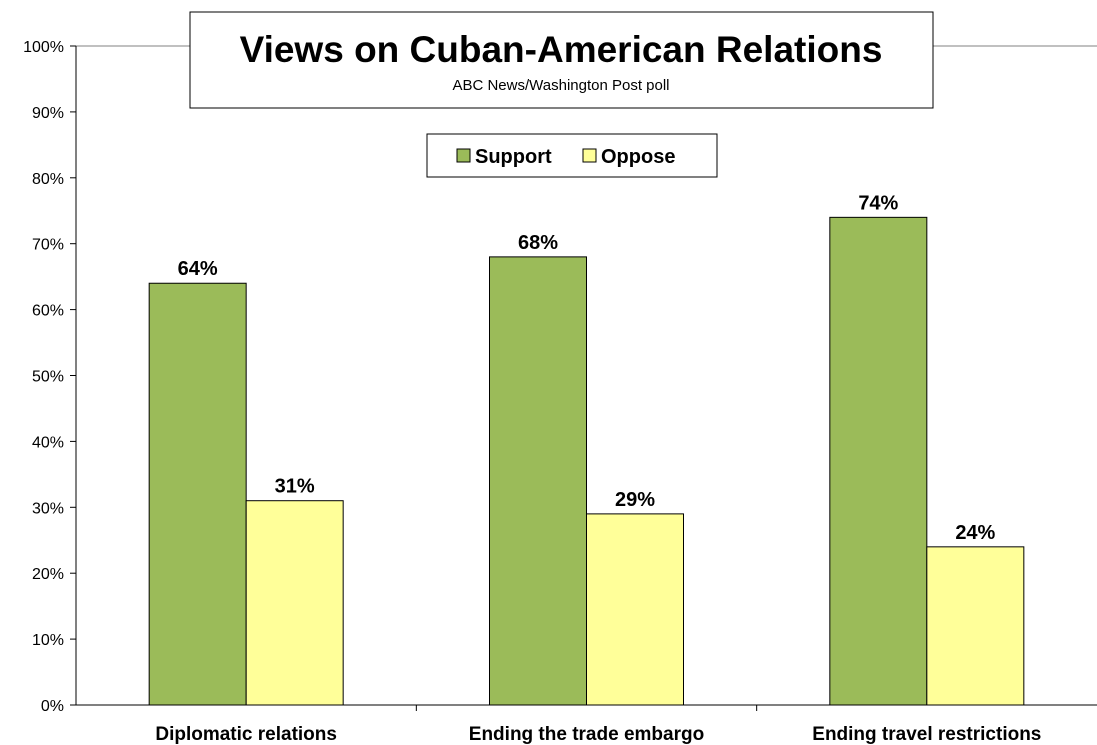 This screenshot has height=745, width=1097. I want to click on y-tick-label: 60%, so click(48, 311).